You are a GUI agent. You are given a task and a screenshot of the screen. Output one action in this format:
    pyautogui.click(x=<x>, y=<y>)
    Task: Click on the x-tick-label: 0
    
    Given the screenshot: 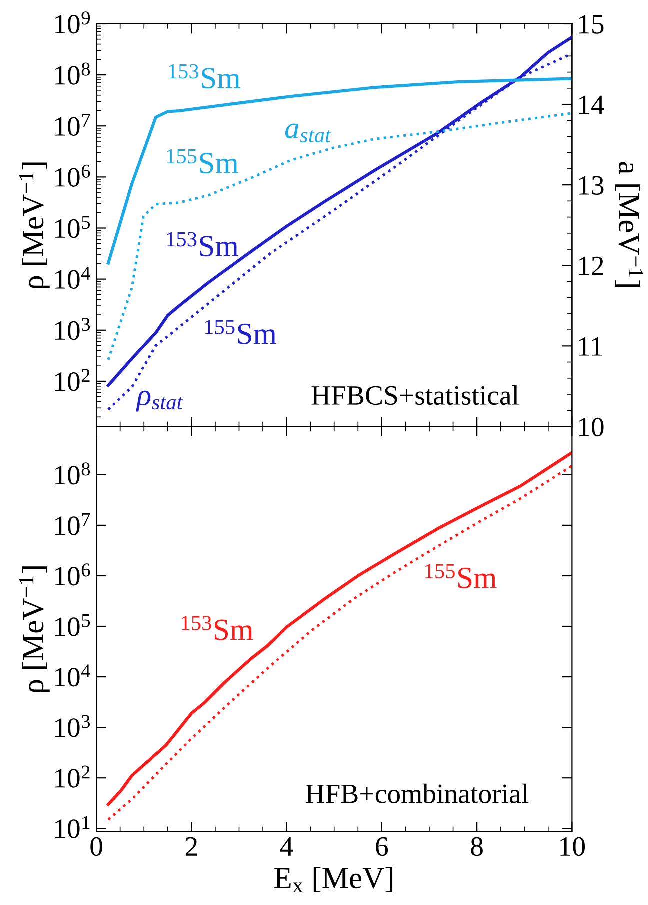 What is the action you would take?
    pyautogui.click(x=96, y=846)
    